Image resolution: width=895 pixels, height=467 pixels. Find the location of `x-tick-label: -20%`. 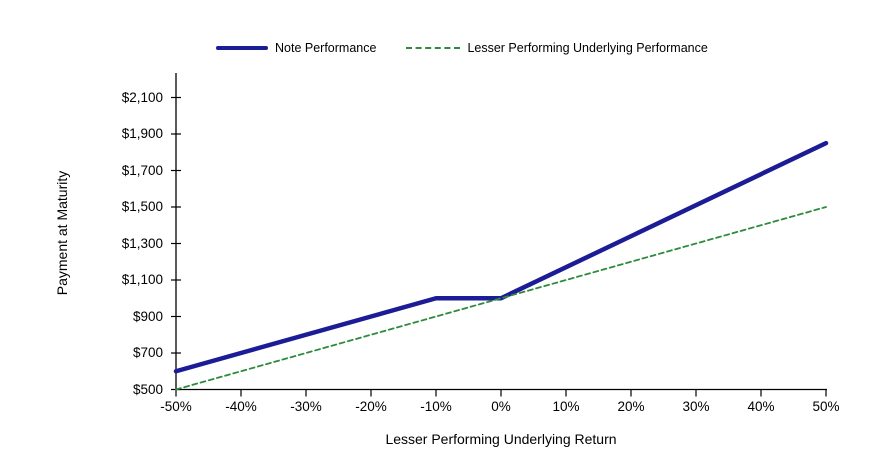

x-tick-label: -20% is located at coordinates (371, 406).